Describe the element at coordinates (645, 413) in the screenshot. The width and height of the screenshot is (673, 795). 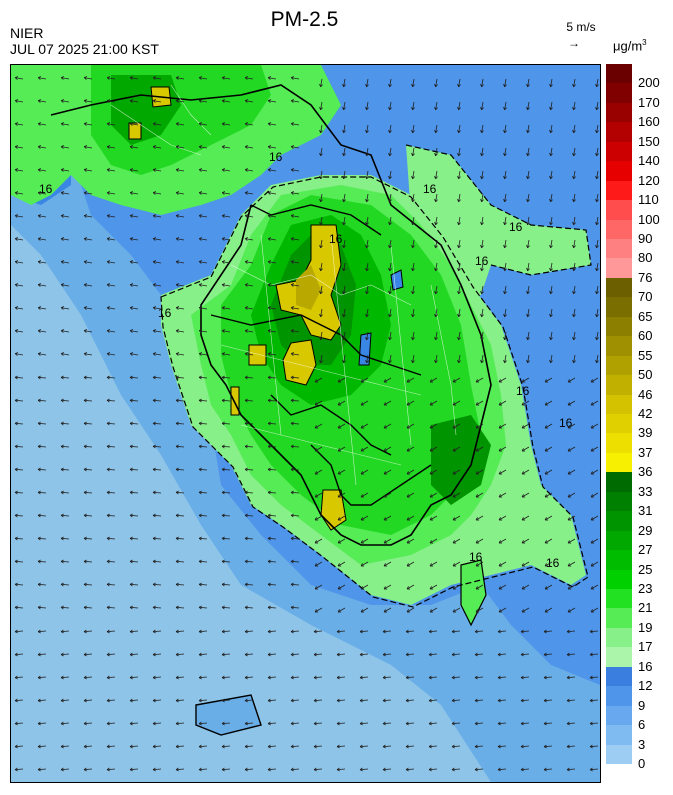
I see `legend-label: 42` at that location.